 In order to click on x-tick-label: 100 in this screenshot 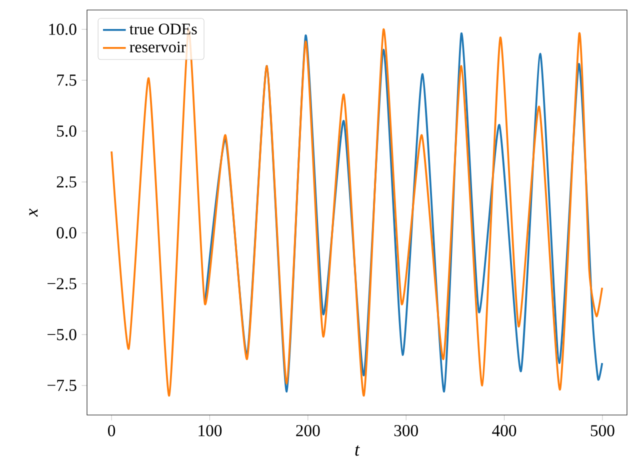, I will do `click(210, 430)`.